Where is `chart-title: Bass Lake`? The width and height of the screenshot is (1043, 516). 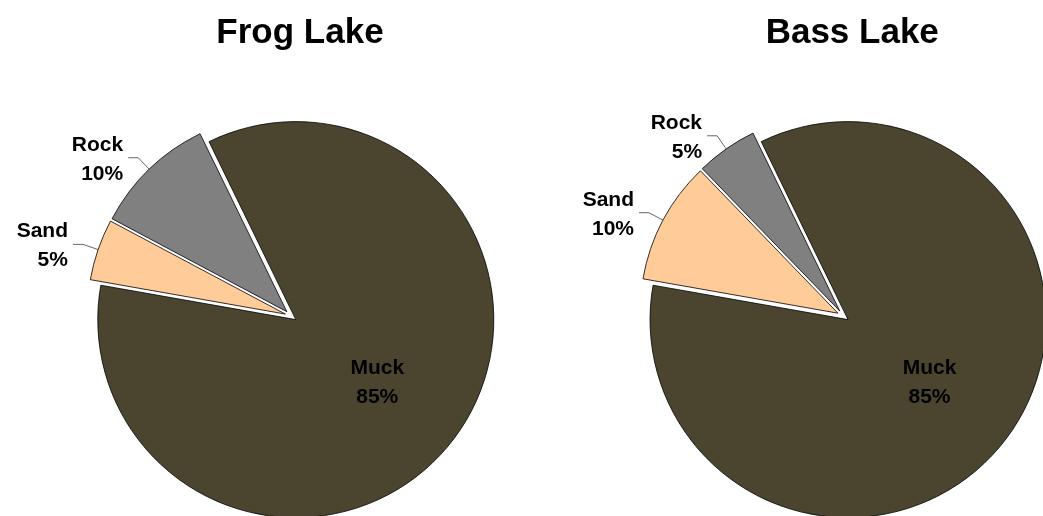 chart-title: Bass Lake is located at coordinates (852, 30).